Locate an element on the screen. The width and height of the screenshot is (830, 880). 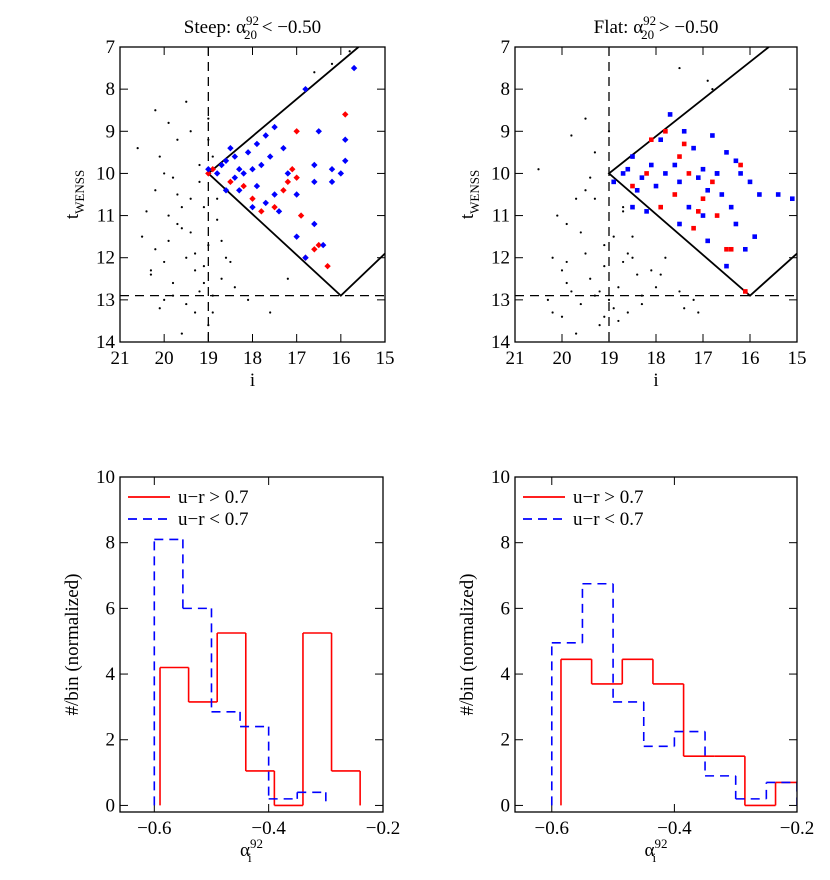
x-axis-label-text: α is located at coordinates (245, 850).